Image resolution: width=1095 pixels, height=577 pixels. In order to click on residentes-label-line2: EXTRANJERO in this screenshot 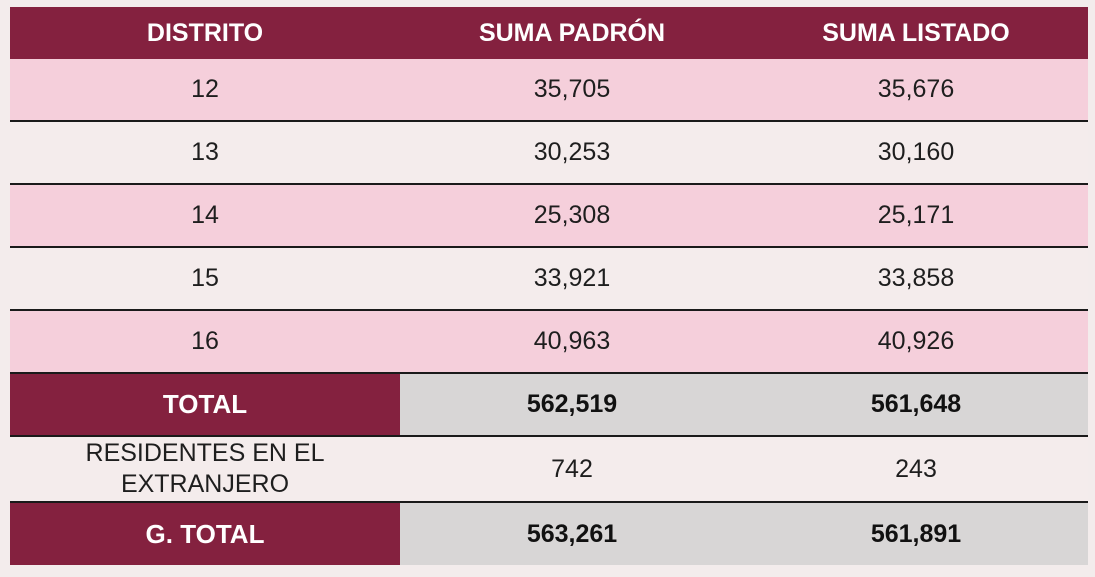, I will do `click(205, 484)`.